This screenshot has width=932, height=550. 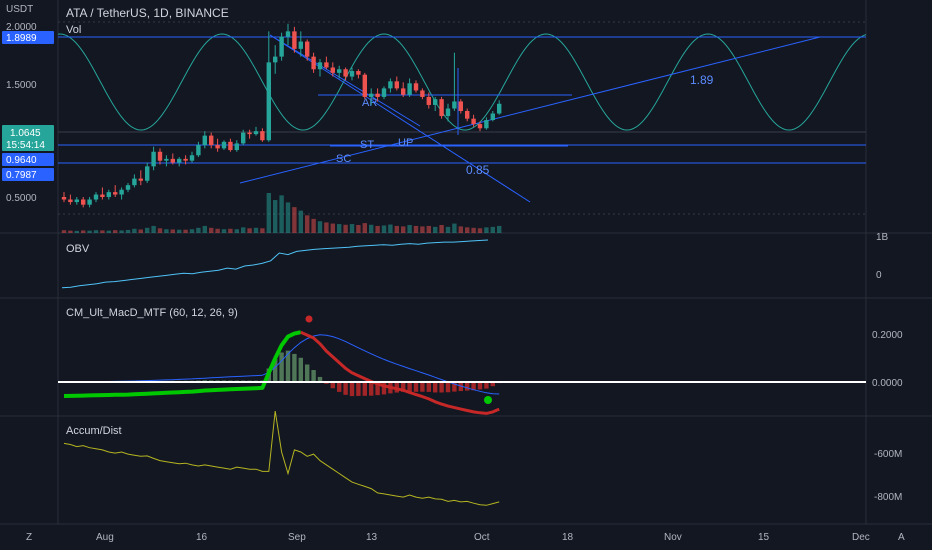 I want to click on obv-title: OBV, so click(x=78, y=249).